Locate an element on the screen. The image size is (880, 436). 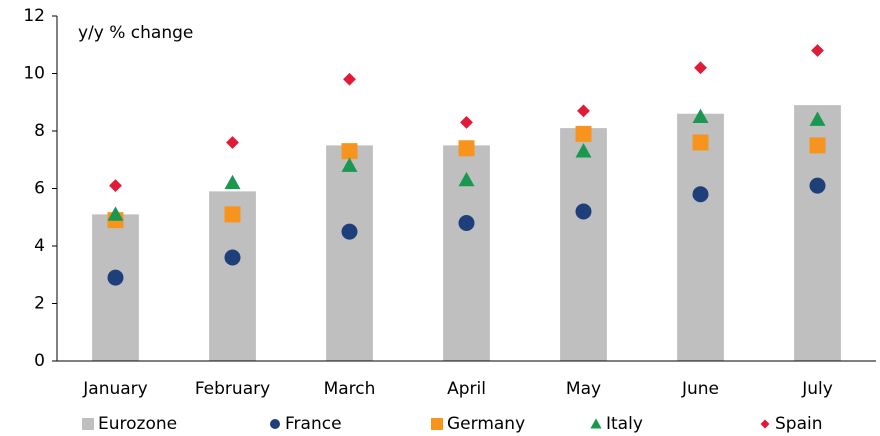
y-tick-label: 10 is located at coordinates (34, 74).